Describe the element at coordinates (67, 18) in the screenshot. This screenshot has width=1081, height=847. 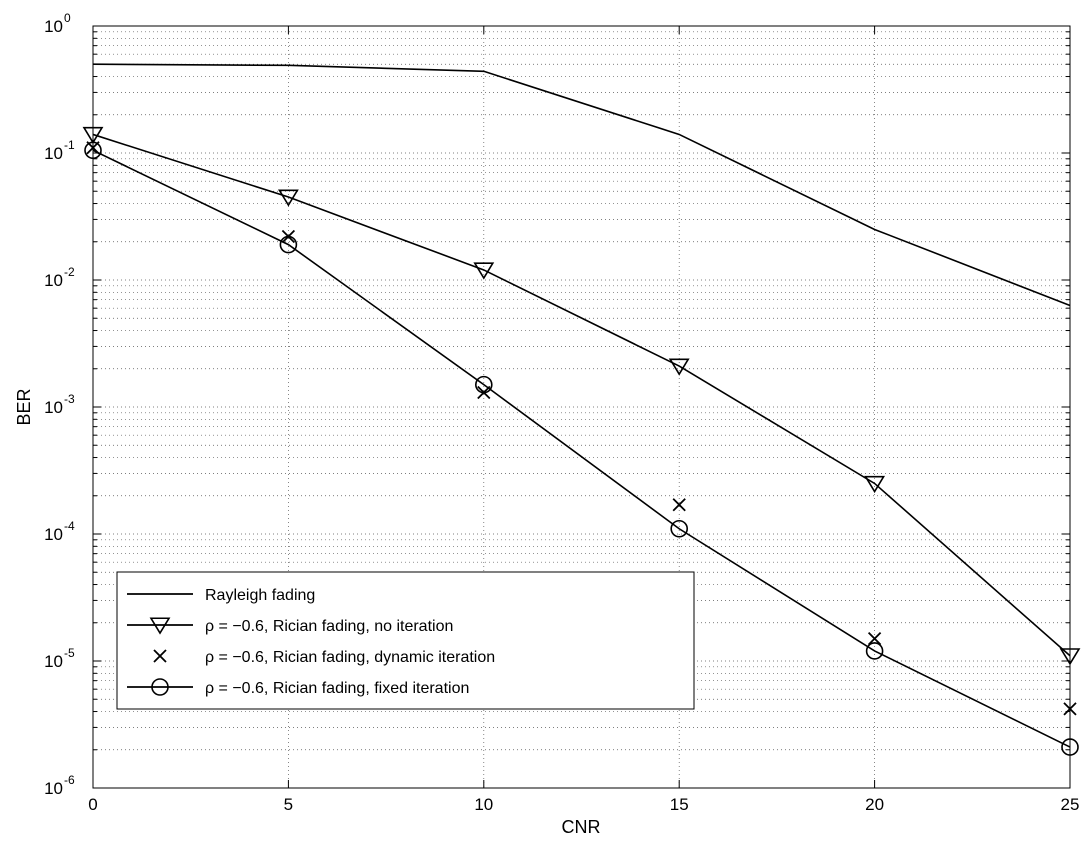
I see `y-tick-exponent: 0` at that location.